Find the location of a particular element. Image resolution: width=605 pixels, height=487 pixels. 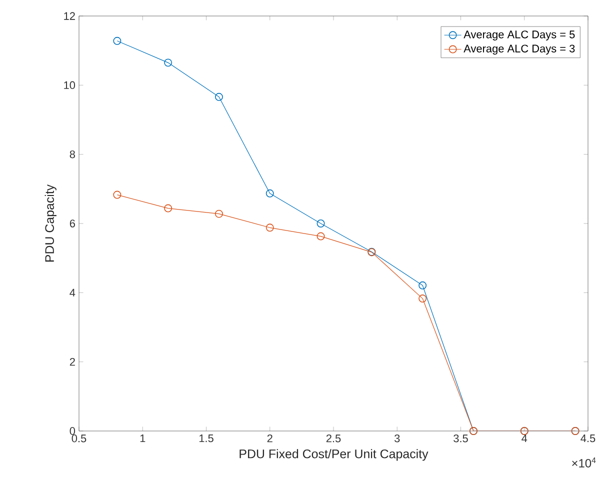

y-tick-label: 0 is located at coordinates (73, 431).